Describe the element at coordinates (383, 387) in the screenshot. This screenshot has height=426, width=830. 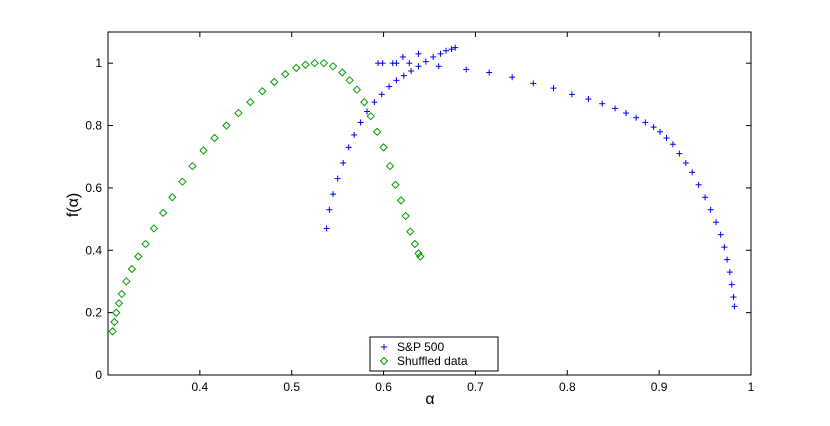
I see `x-tick-label: 0.6` at that location.